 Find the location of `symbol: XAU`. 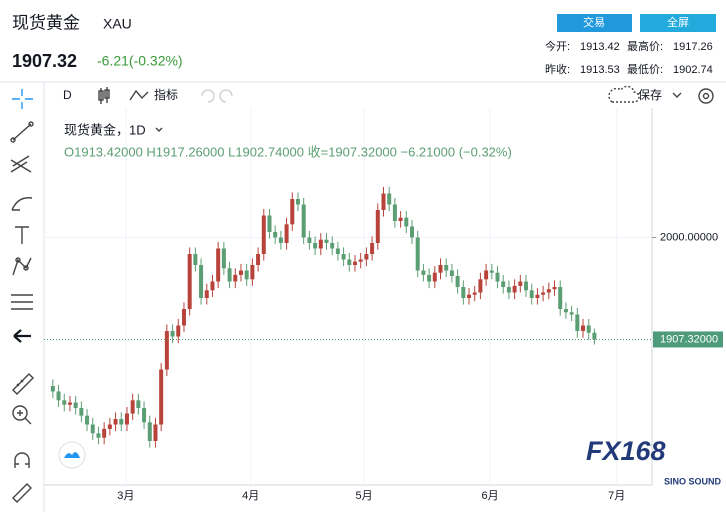

symbol: XAU is located at coordinates (117, 24).